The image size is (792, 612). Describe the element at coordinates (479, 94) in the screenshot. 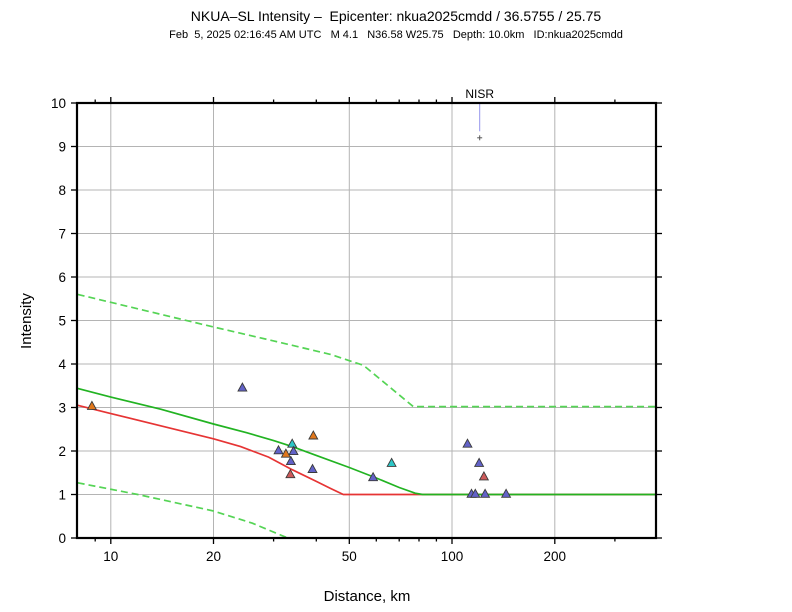

I see `station-label: NISR` at that location.